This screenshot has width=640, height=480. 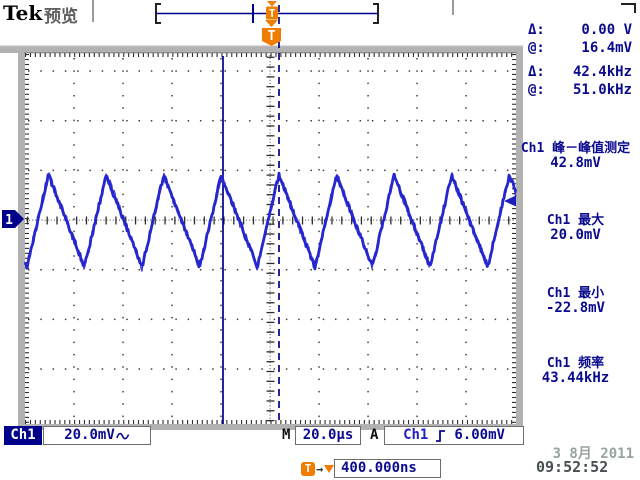 I want to click on brand-logo: Tek, so click(x=23, y=13).